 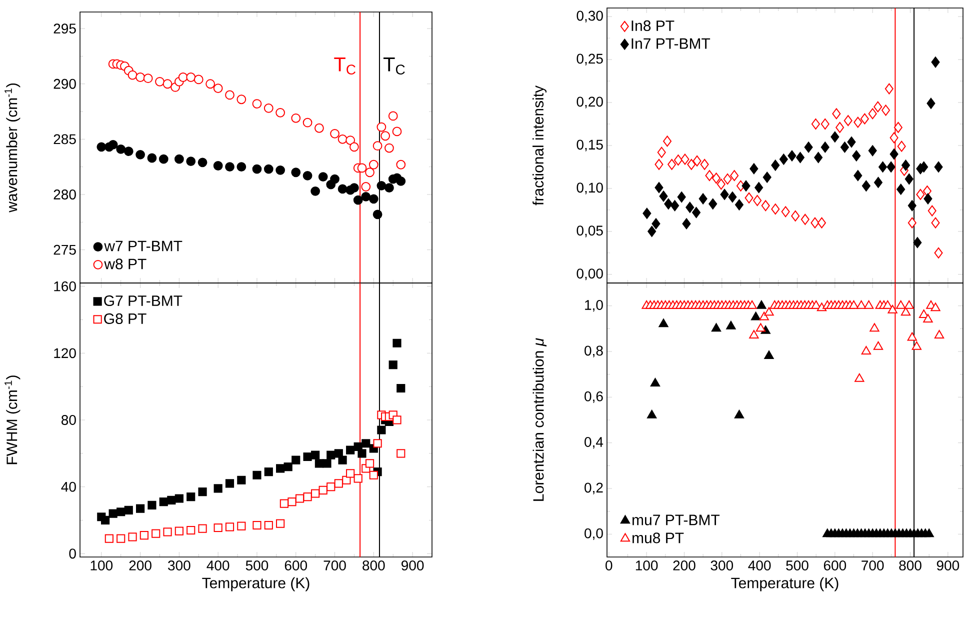 What do you see at coordinates (589, 102) in the screenshot?
I see `y-tick-label: 0,20` at bounding box center [589, 102].